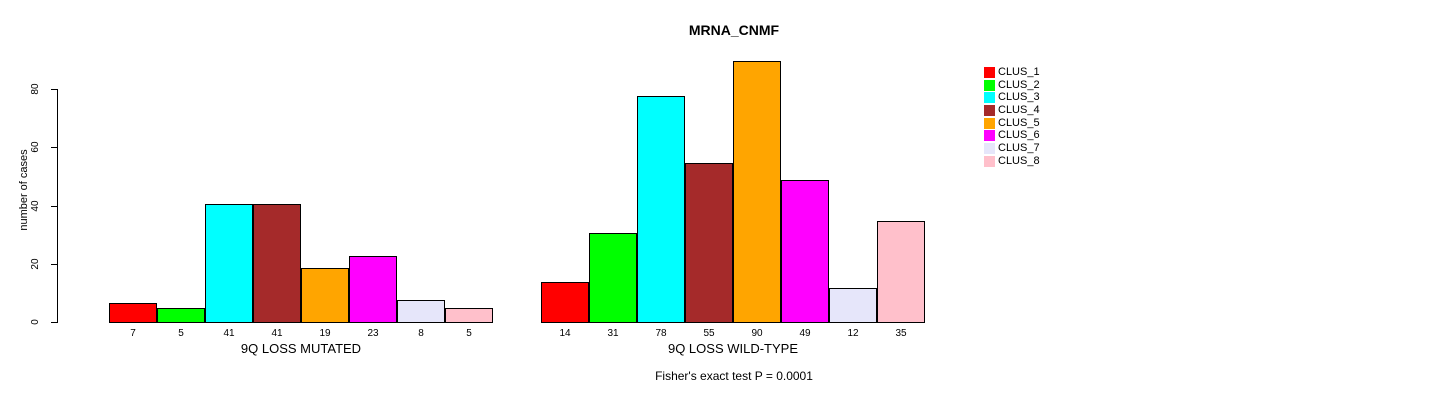 This screenshot has width=1440, height=400. Describe the element at coordinates (734, 376) in the screenshot. I see `annotation-text: Fisher's exact test P = 0.0001` at that location.